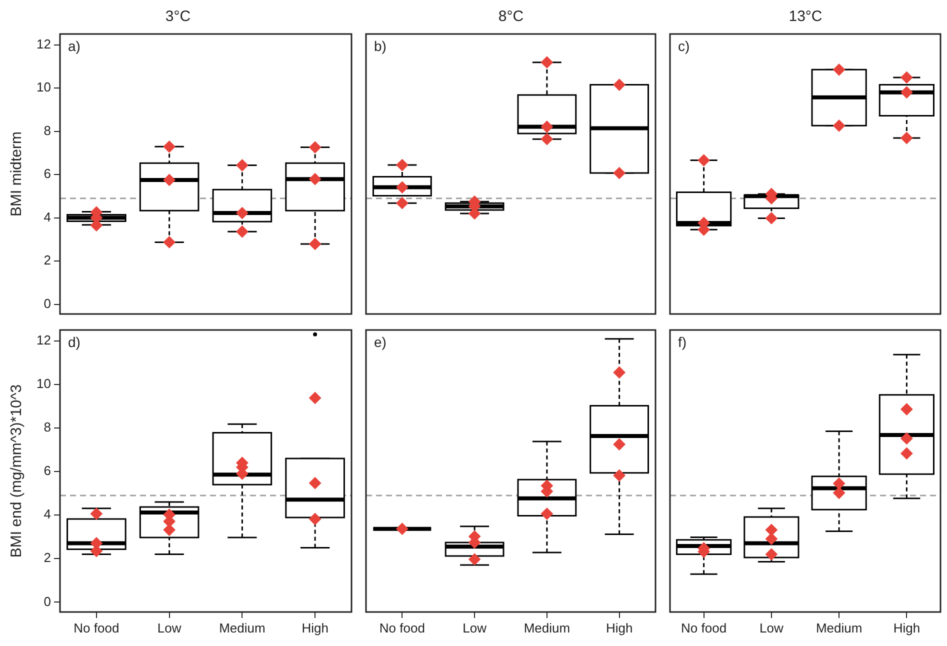 The width and height of the screenshot is (947, 646). Describe the element at coordinates (74, 46) in the screenshot. I see `annotation: a)` at that location.